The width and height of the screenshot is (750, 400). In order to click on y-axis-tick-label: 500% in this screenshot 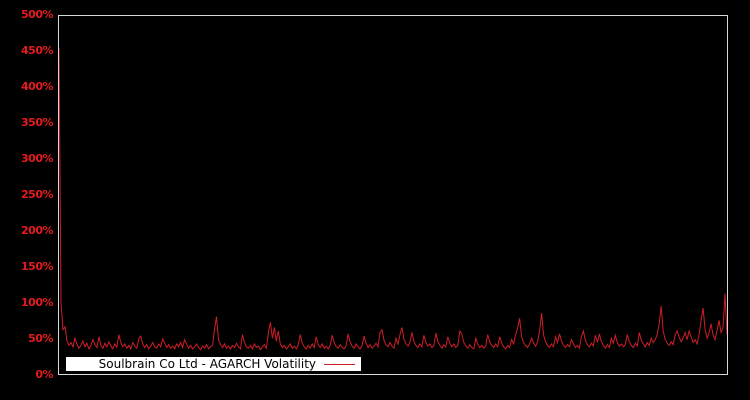, I will do `click(37, 14)`.